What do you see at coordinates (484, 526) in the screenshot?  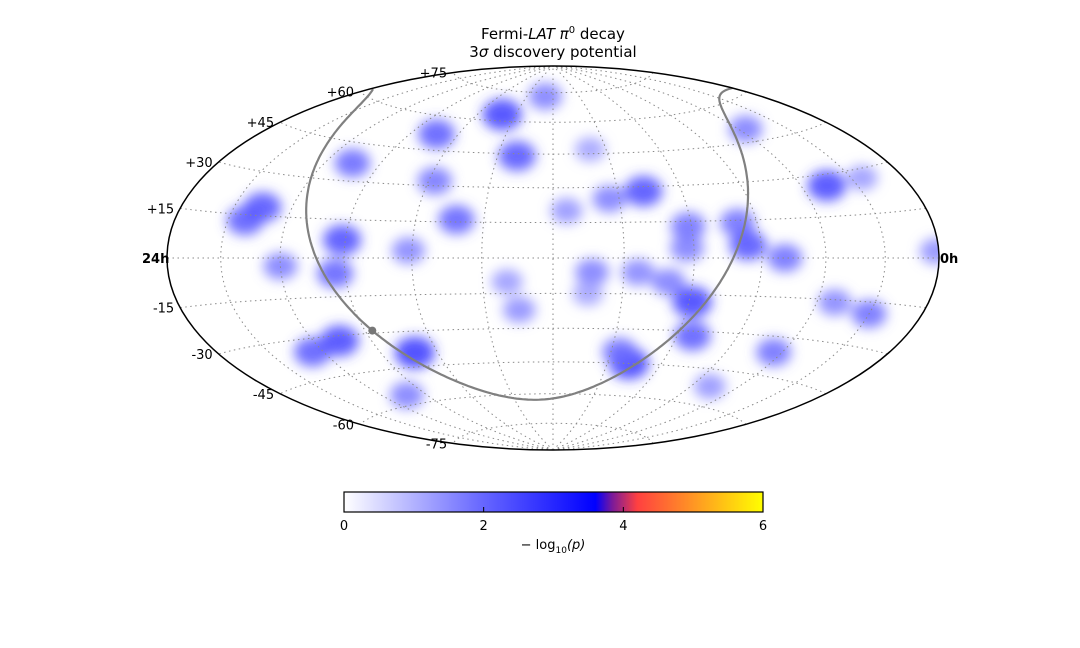 I see `colorbar-tick-label: 2` at bounding box center [484, 526].